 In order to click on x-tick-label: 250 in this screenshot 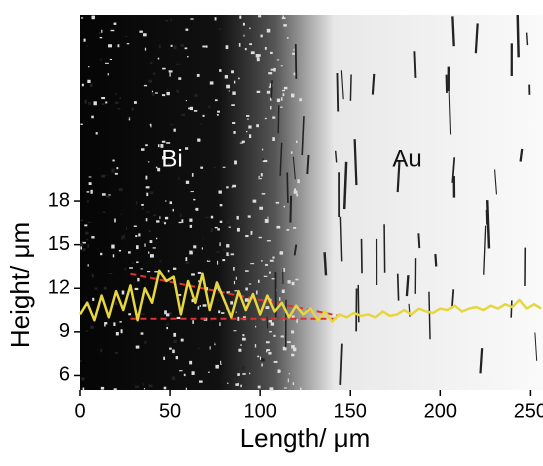, I will do `click(528, 411)`.